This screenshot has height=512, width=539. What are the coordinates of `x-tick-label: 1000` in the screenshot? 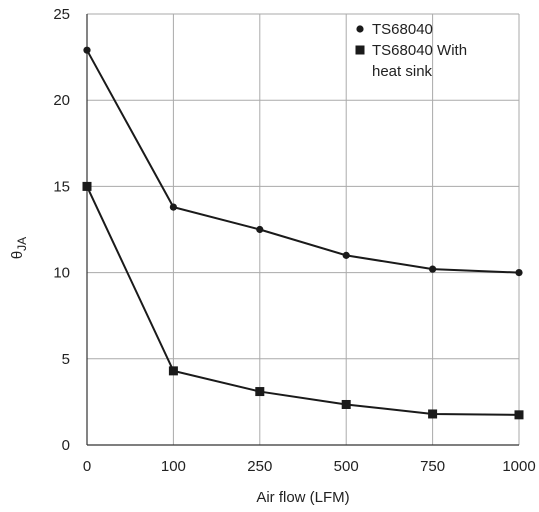 It's located at (518, 466).